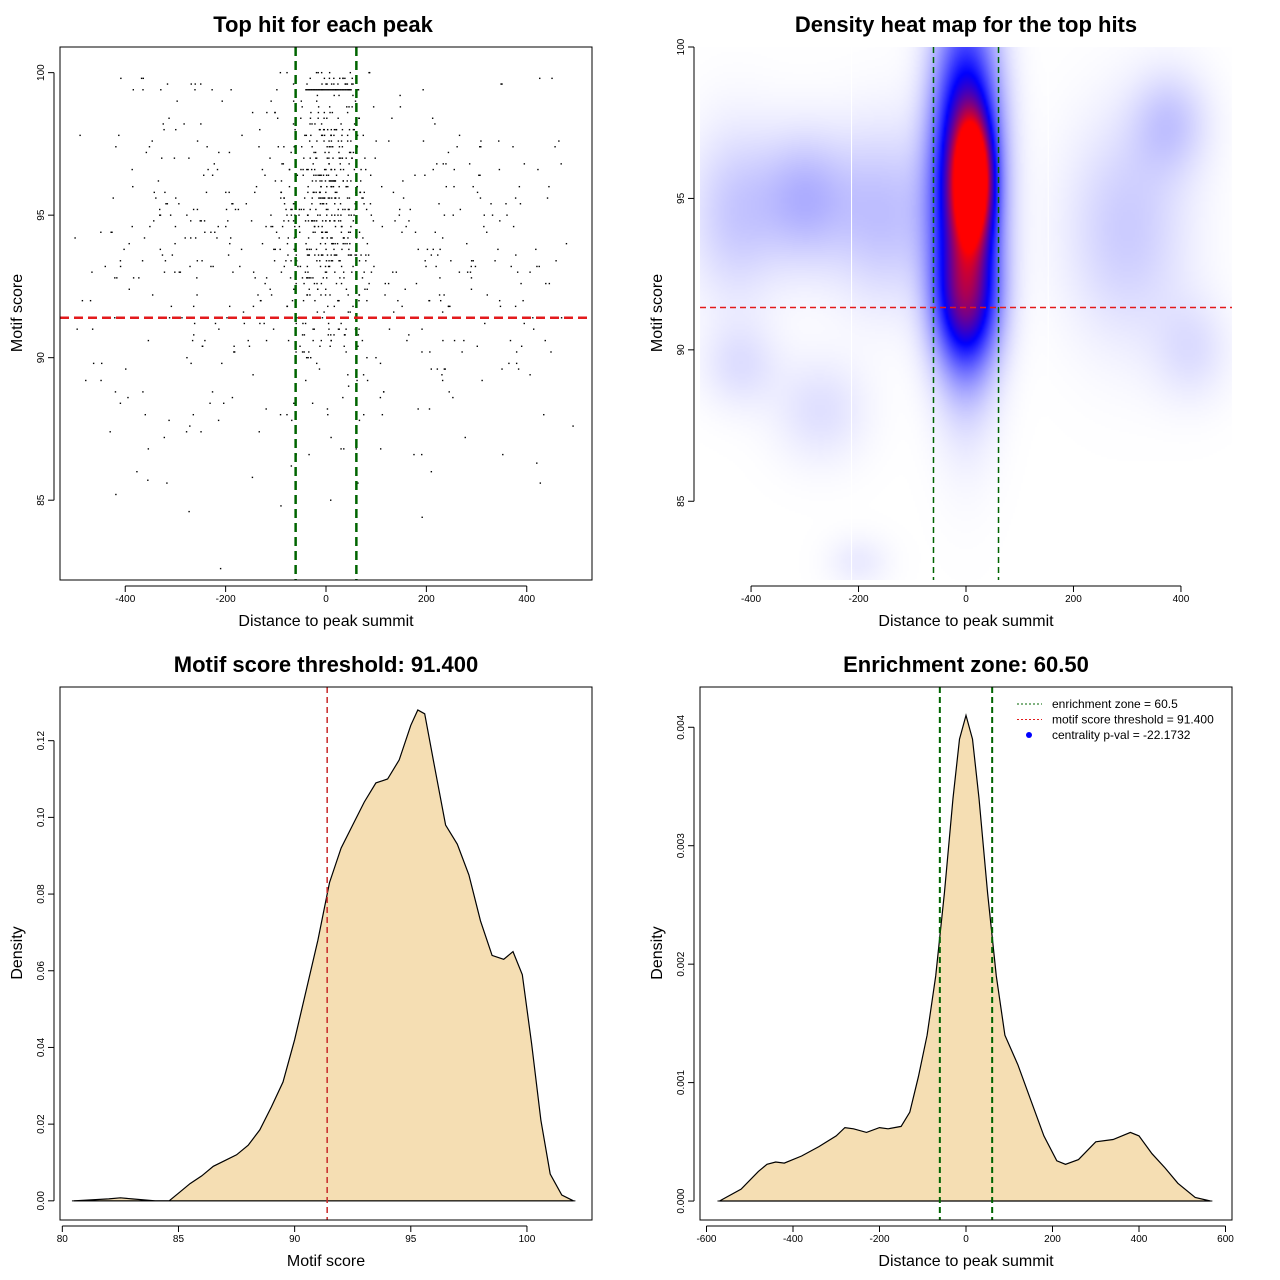 The height and width of the screenshot is (1280, 1280). What do you see at coordinates (966, 1239) in the screenshot?
I see `x-tick-label: 0` at bounding box center [966, 1239].